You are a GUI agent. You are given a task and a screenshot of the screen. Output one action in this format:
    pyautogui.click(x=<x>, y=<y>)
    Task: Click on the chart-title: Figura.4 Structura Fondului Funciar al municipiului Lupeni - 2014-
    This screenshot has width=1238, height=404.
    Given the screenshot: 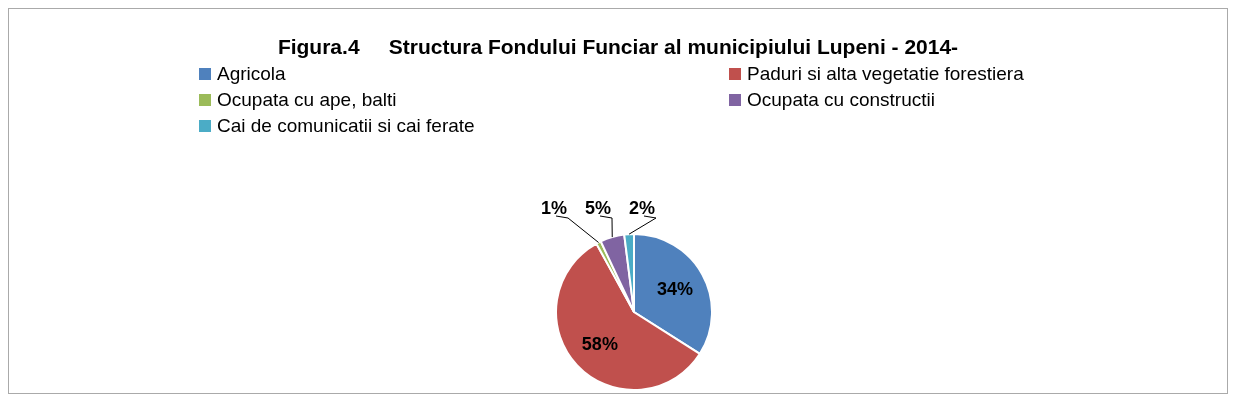 What is the action you would take?
    pyautogui.click(x=618, y=47)
    